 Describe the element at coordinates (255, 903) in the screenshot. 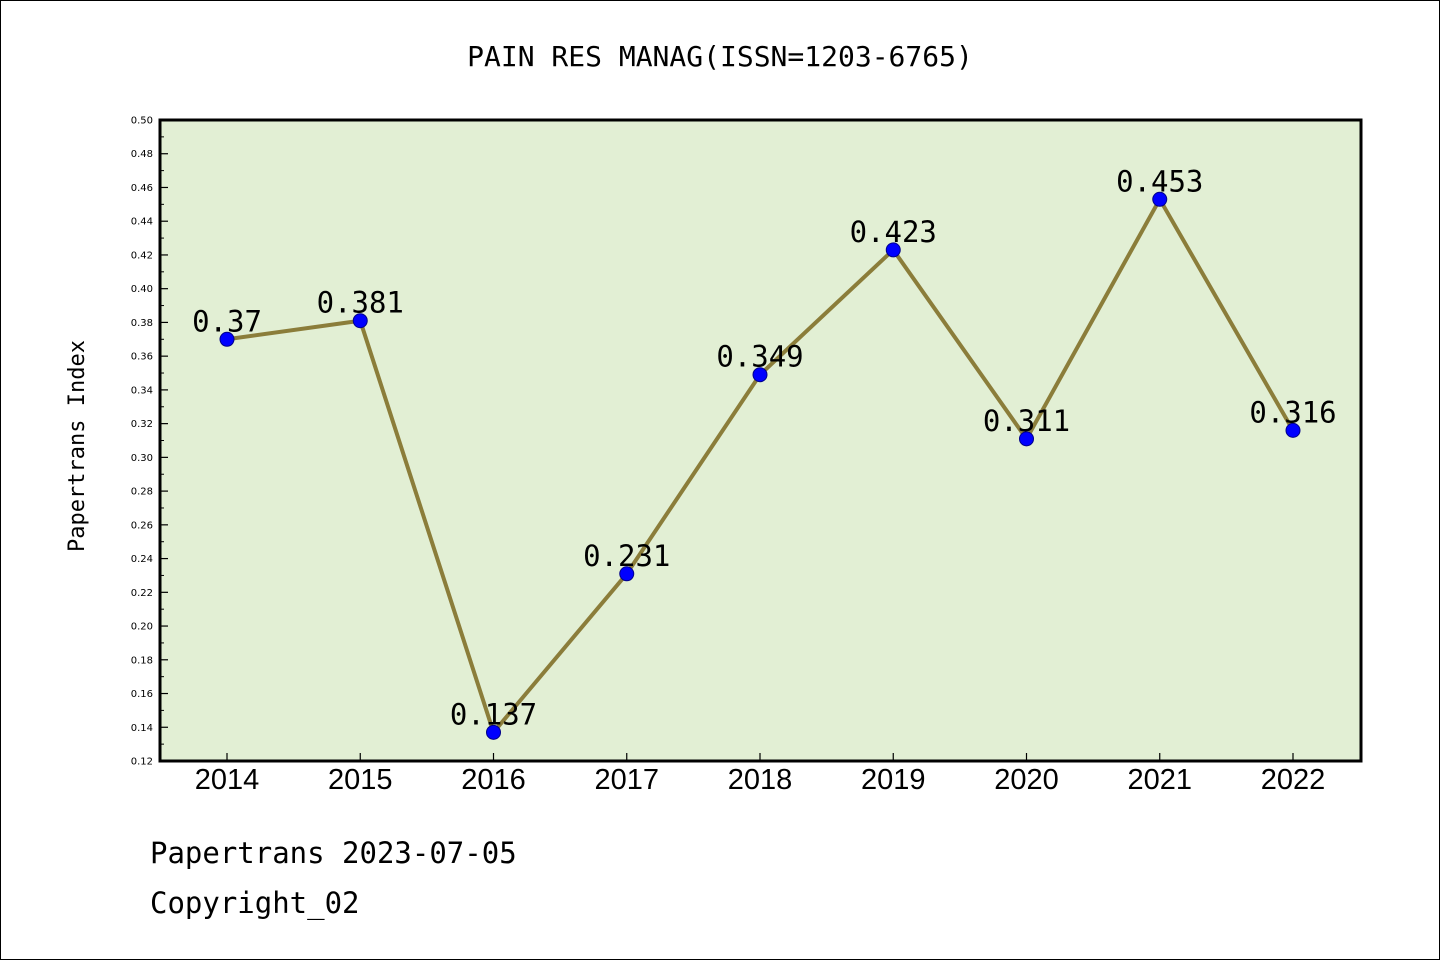

I see `footer-copyright-text: Copyright_02` at that location.